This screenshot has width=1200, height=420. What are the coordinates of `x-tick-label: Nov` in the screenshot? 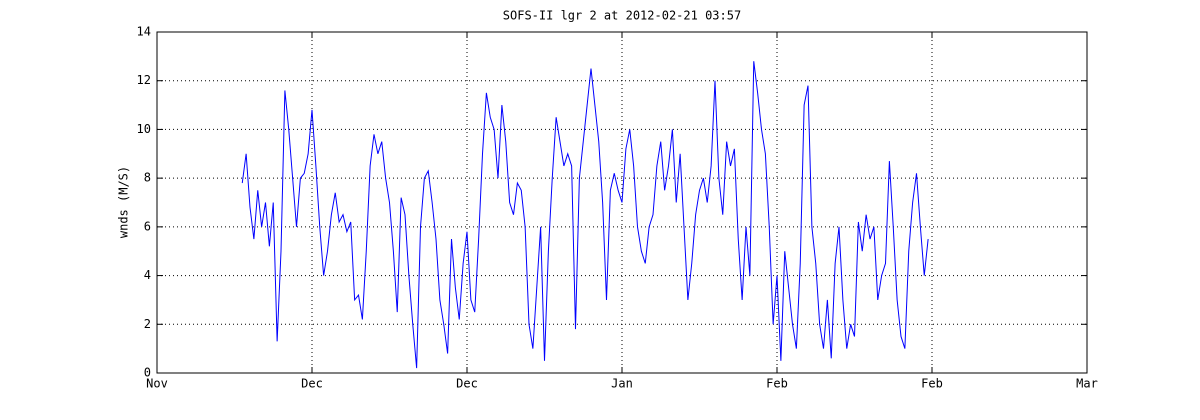 It's located at (157, 384).